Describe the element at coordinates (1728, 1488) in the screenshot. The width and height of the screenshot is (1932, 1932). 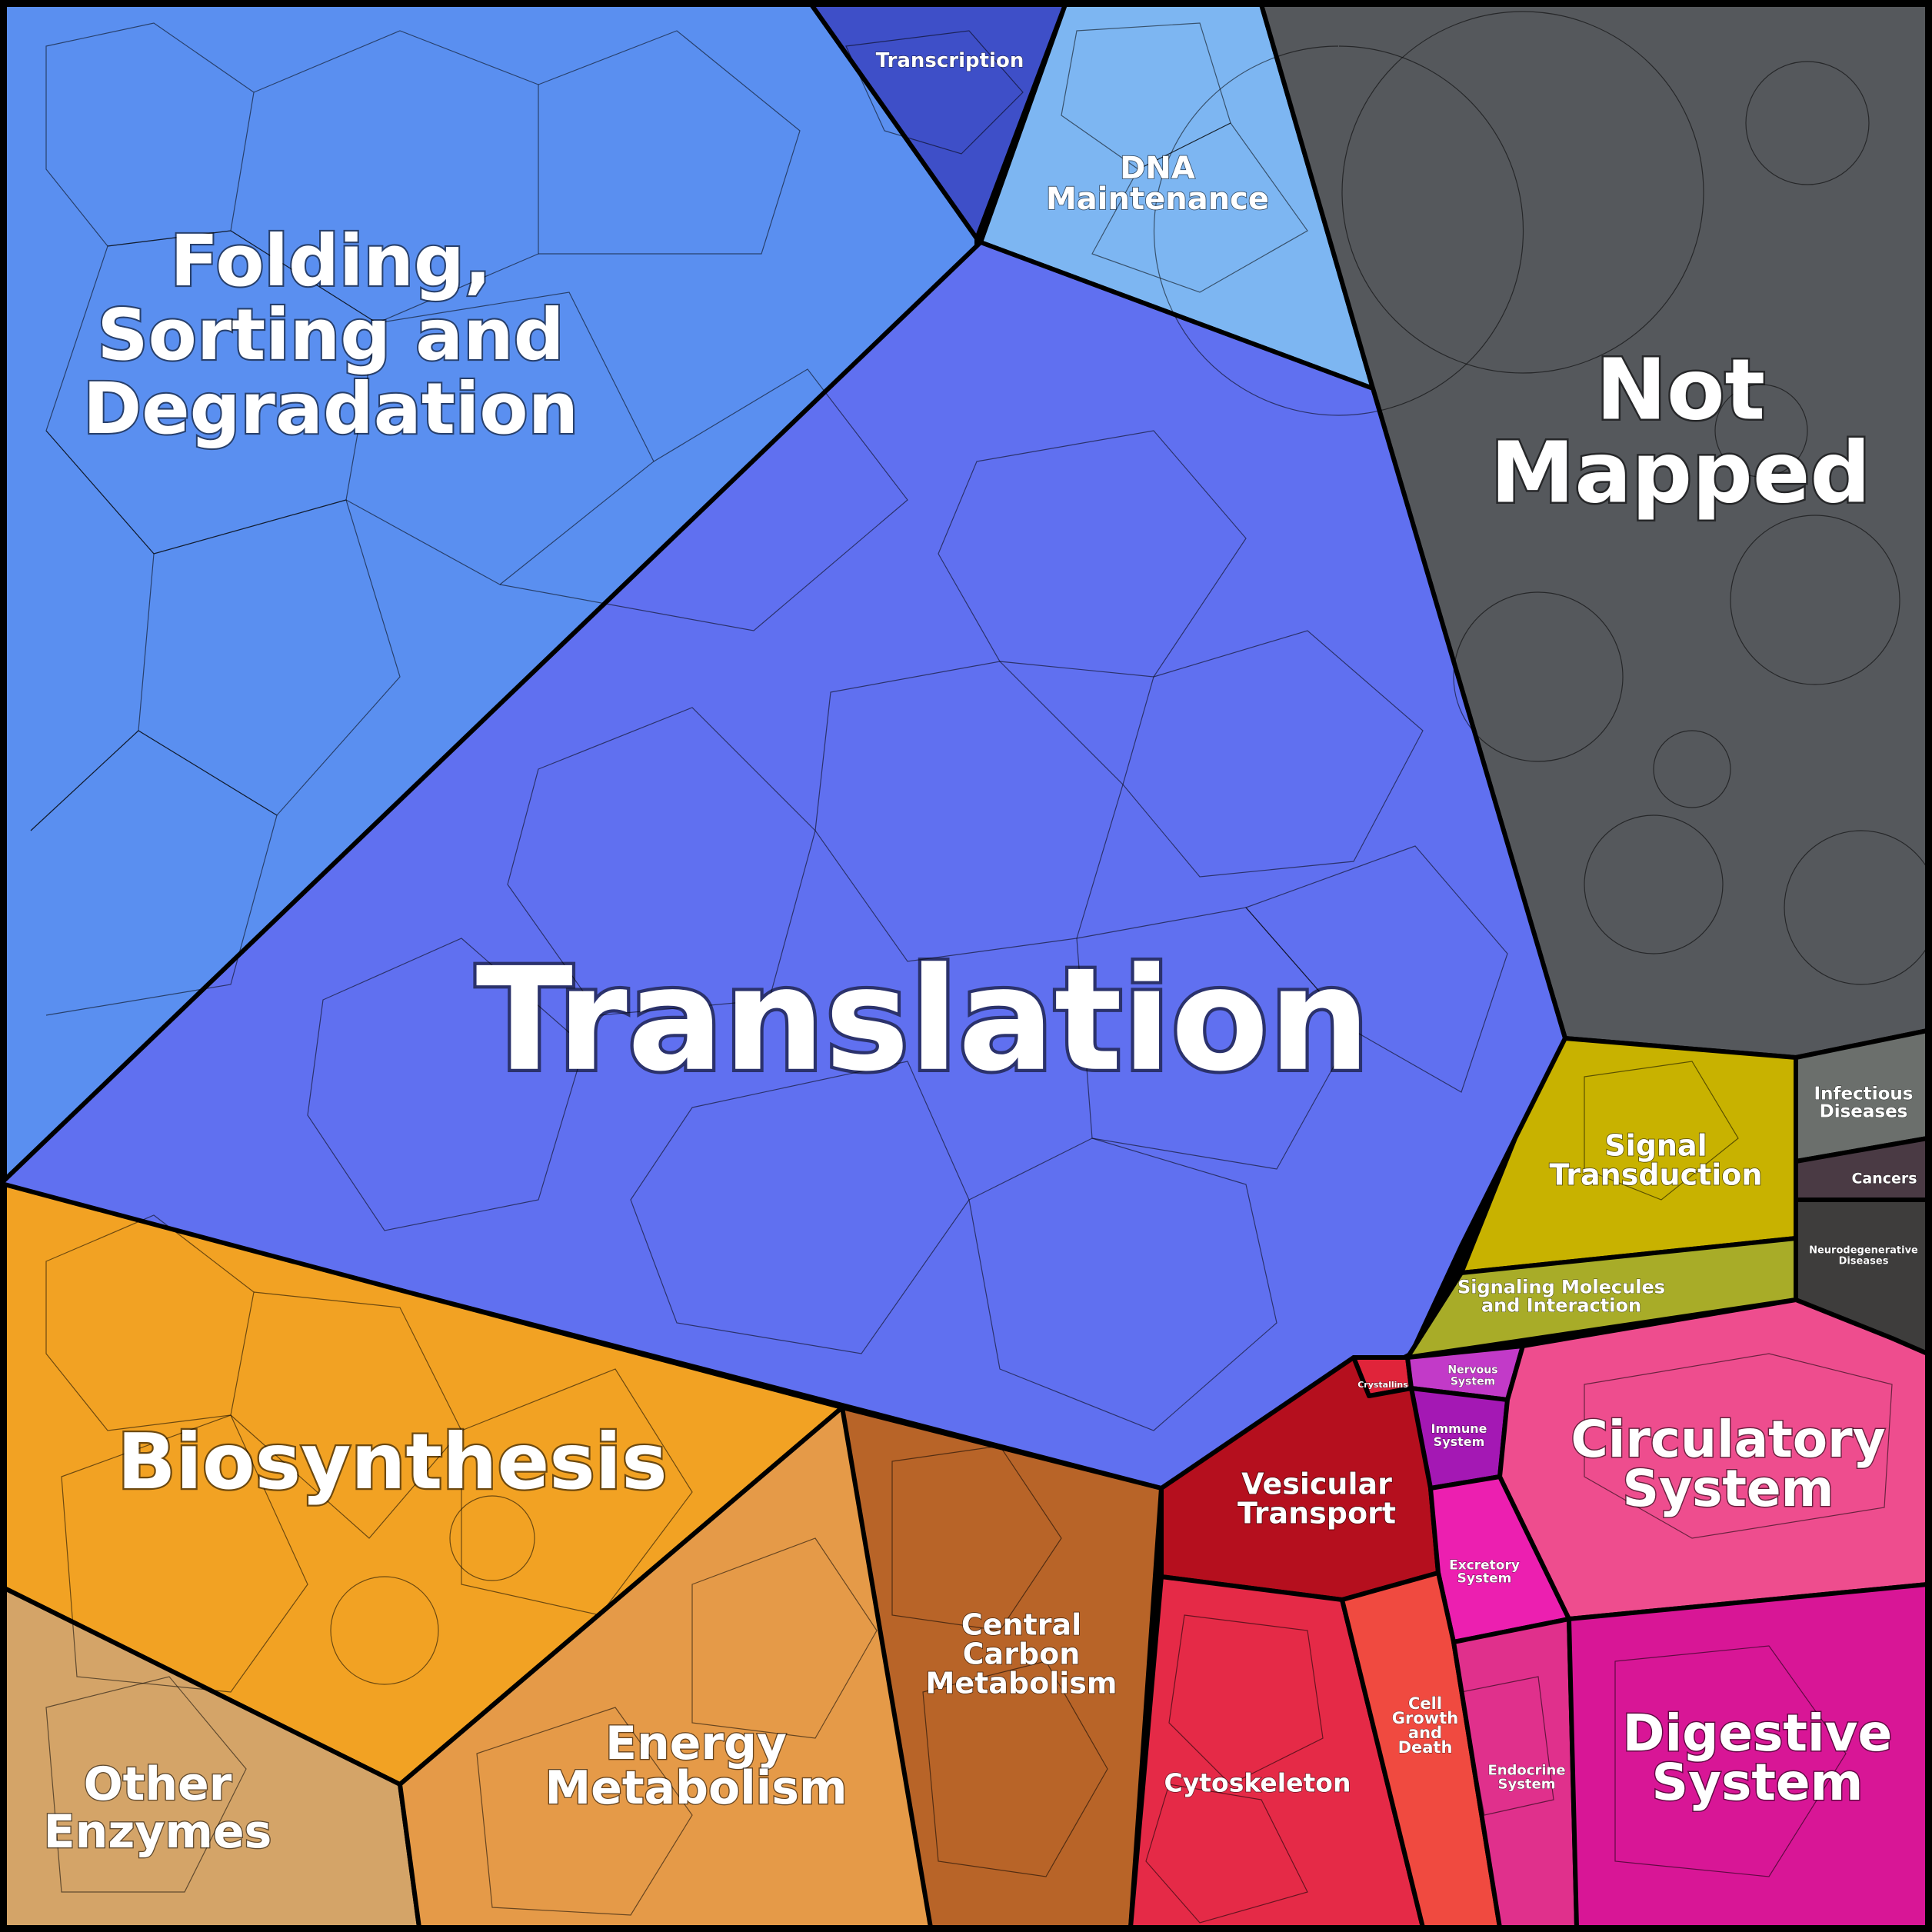
I see `label-circulatory-line: System` at that location.